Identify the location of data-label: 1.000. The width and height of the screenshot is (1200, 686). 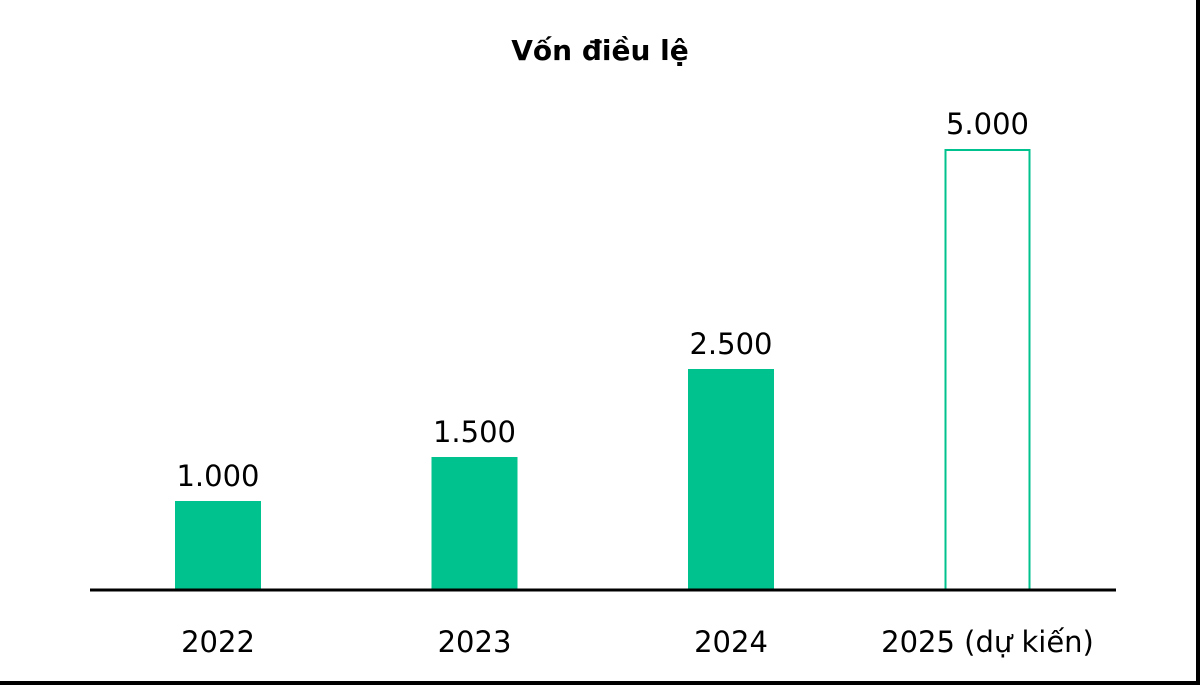
(217, 476).